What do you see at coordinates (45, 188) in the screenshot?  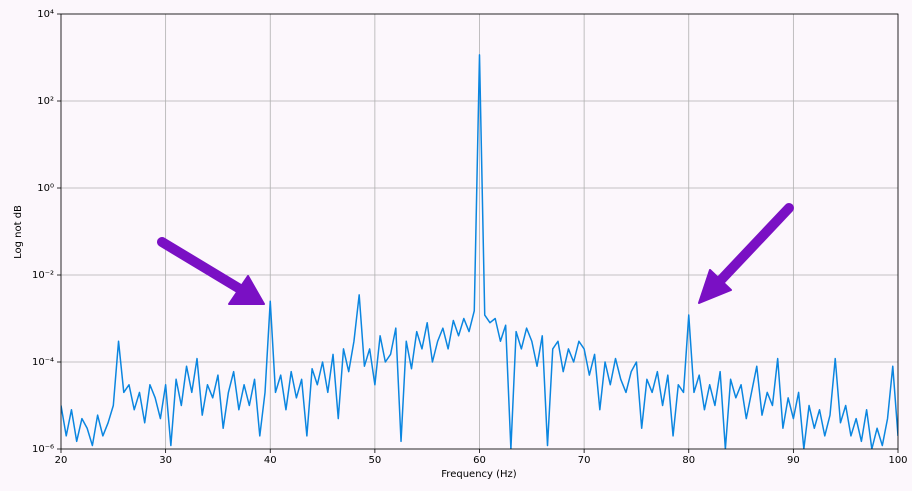 I see `y-tick-label: 10⁰` at bounding box center [45, 188].